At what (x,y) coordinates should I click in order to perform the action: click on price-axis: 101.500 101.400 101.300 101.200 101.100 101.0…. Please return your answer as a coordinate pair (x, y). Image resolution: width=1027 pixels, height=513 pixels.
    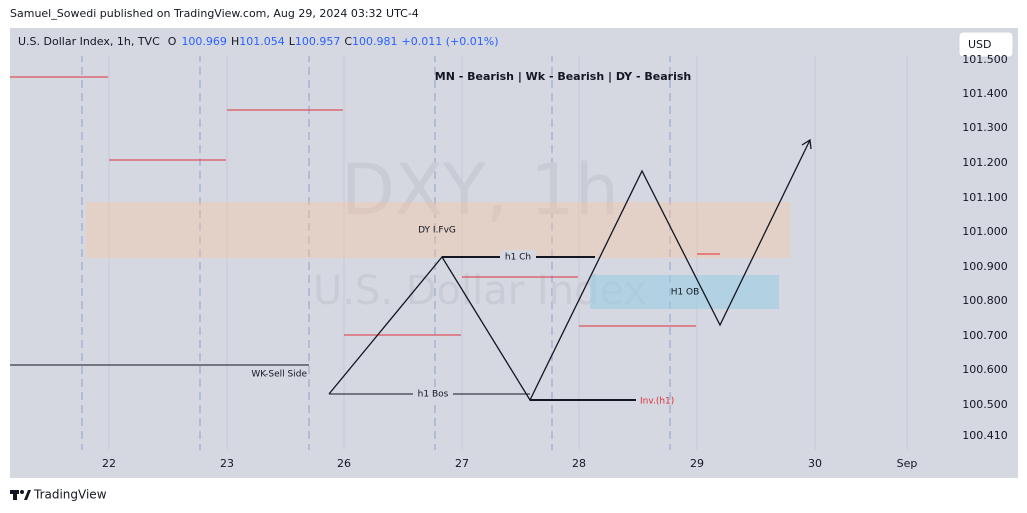
    Looking at the image, I should click on (985, 247).